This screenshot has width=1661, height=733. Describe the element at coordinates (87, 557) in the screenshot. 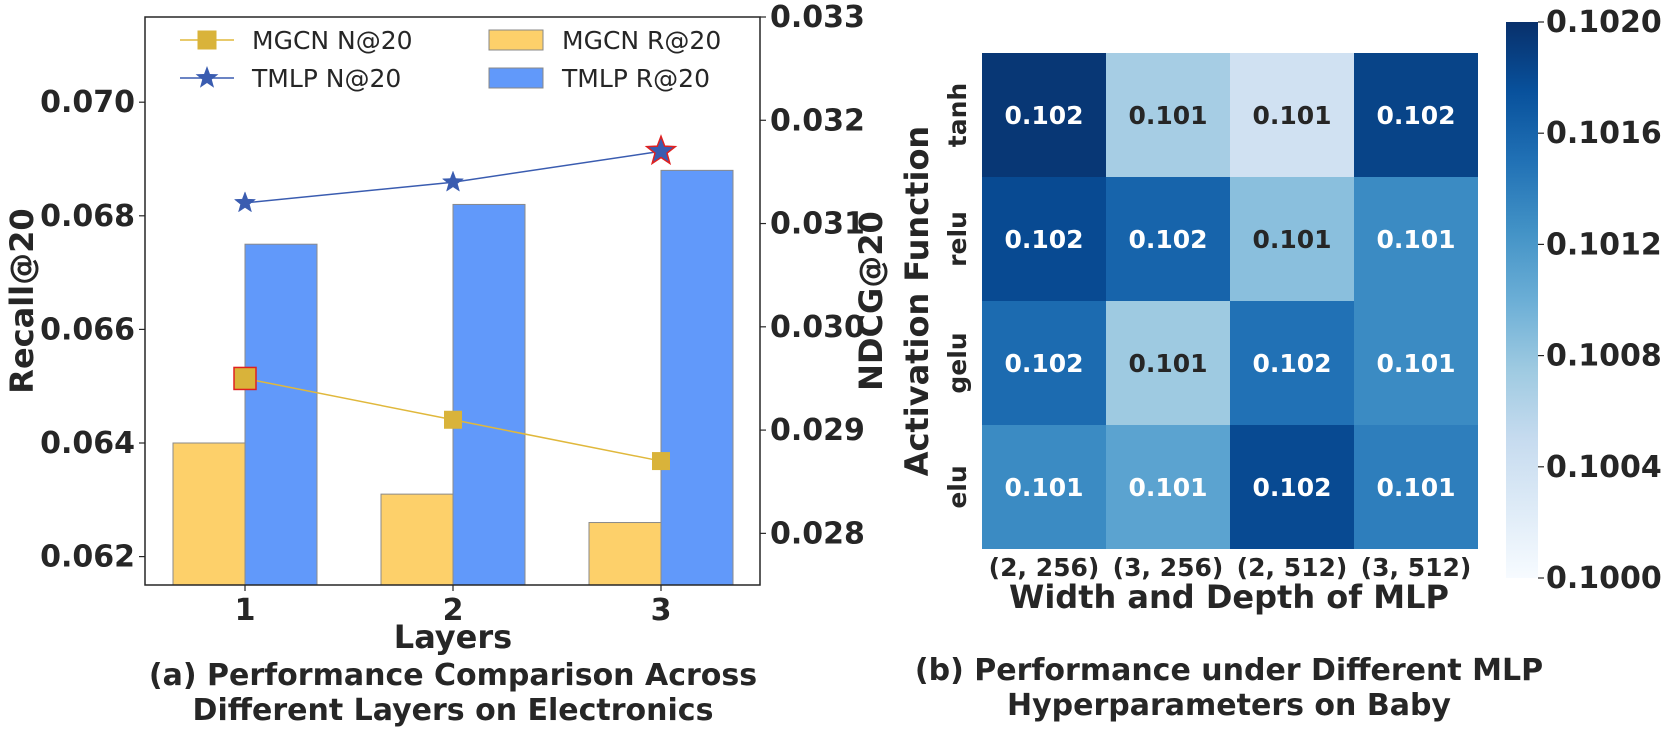

I see `left-y-tick-label: 0.062` at that location.